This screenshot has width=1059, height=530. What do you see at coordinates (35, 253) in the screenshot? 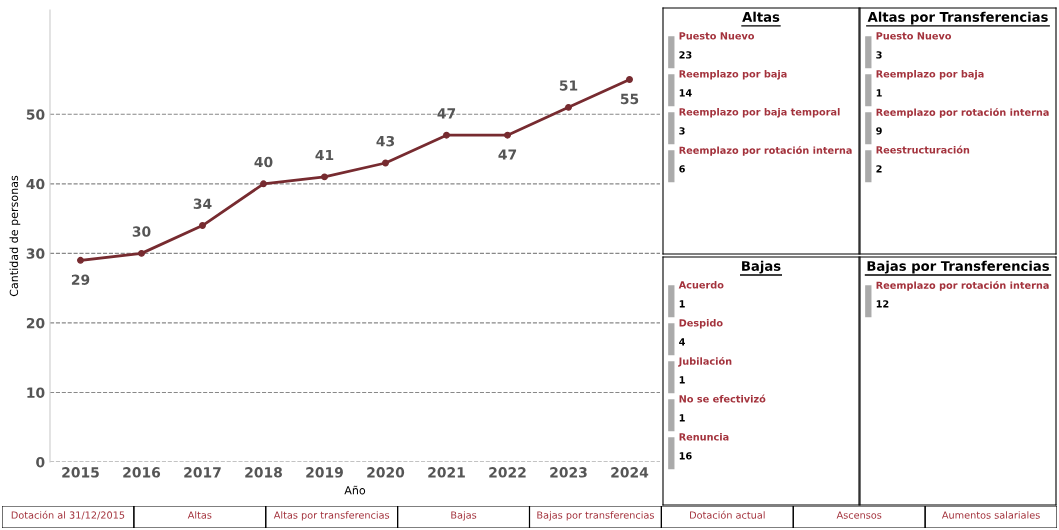
I see `y-tick-label: 30` at bounding box center [35, 253].